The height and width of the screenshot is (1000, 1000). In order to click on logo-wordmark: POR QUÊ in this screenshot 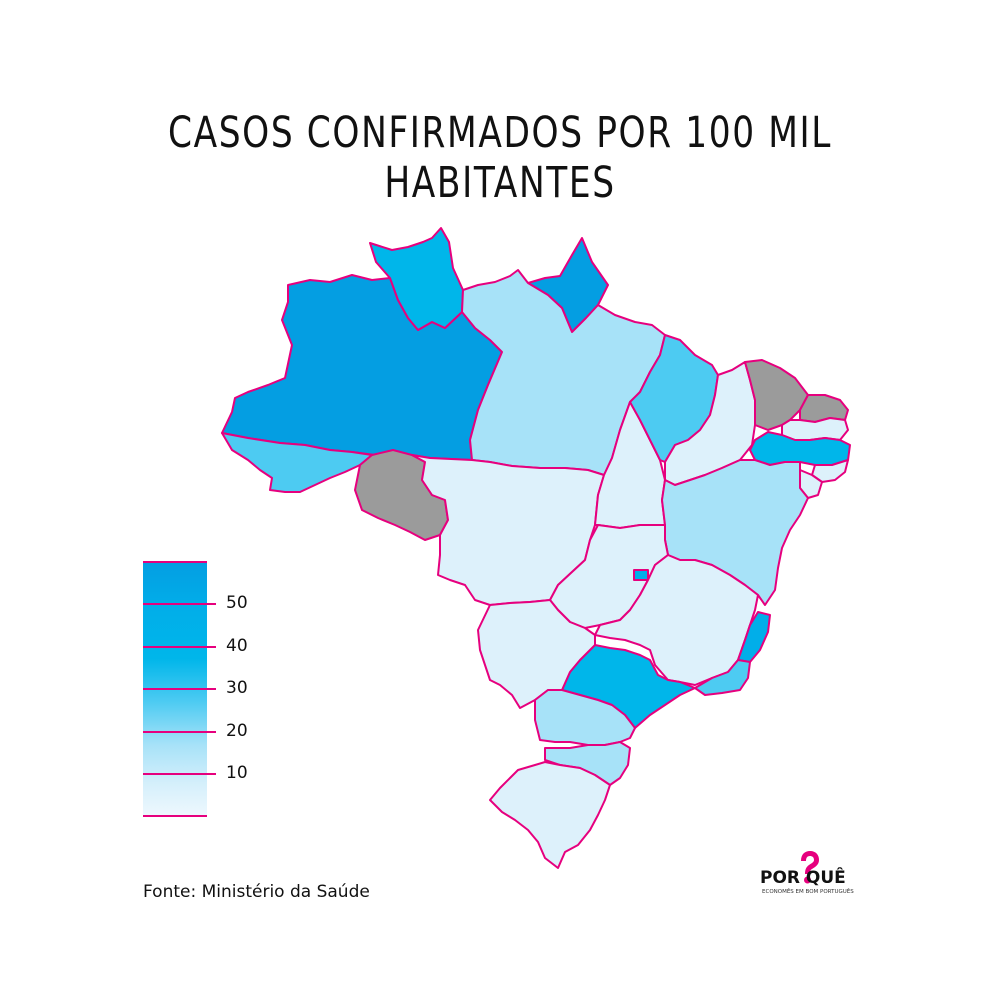, I will do `click(803, 878)`.